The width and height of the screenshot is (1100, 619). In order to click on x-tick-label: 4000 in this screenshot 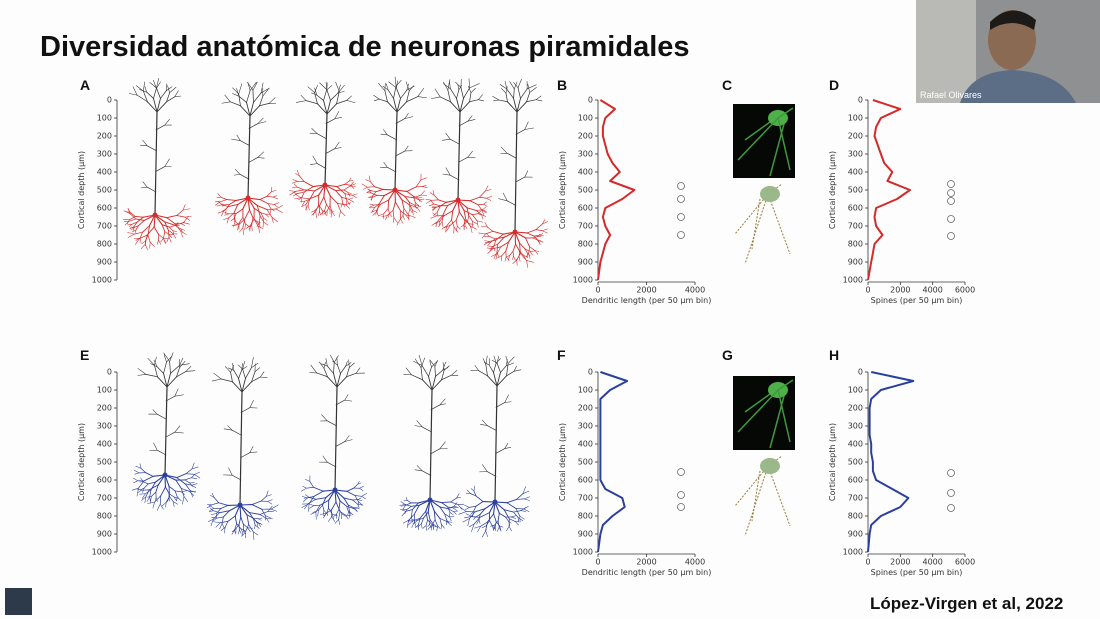, I will do `click(695, 290)`.